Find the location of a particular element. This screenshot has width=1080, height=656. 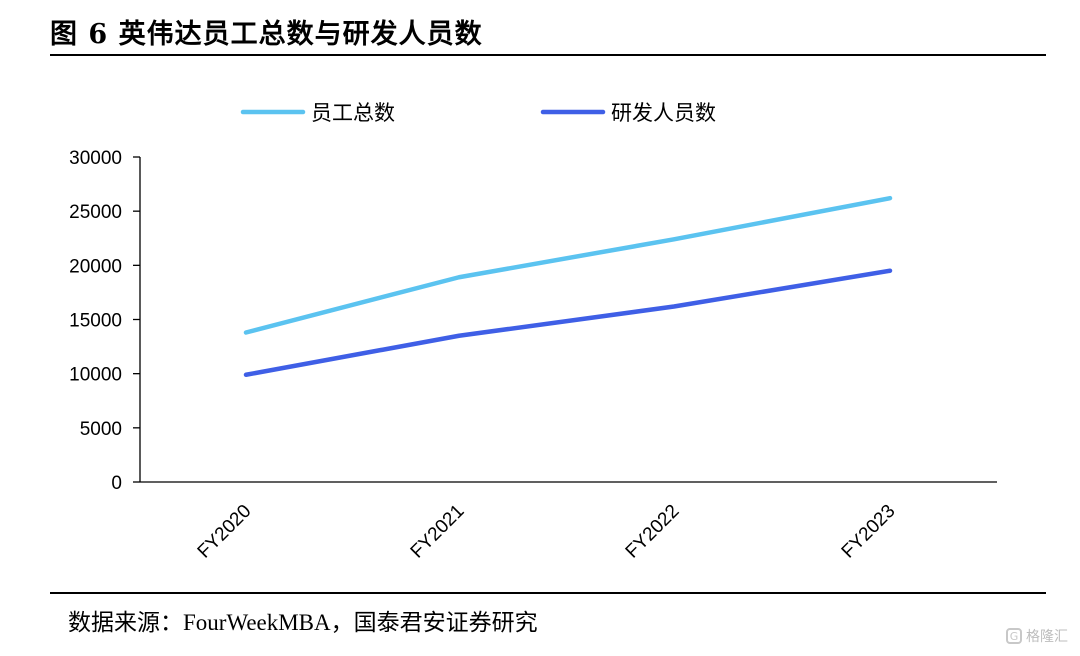

y-tick-label: 10000 is located at coordinates (95, 375).